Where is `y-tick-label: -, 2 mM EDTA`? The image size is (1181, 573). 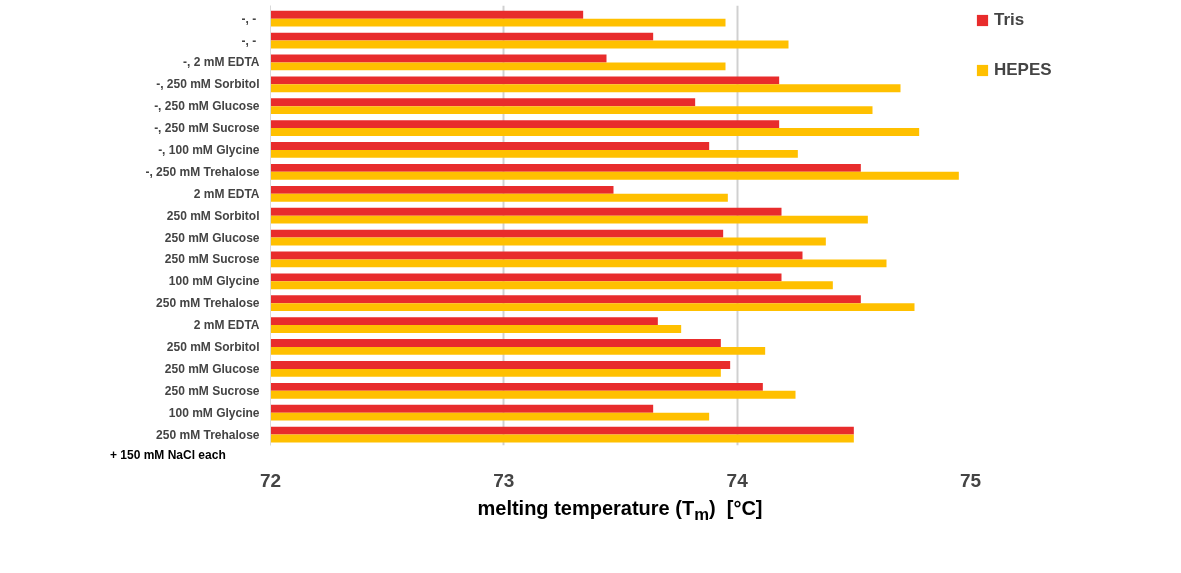 y-tick-label: -, 2 mM EDTA is located at coordinates (221, 62).